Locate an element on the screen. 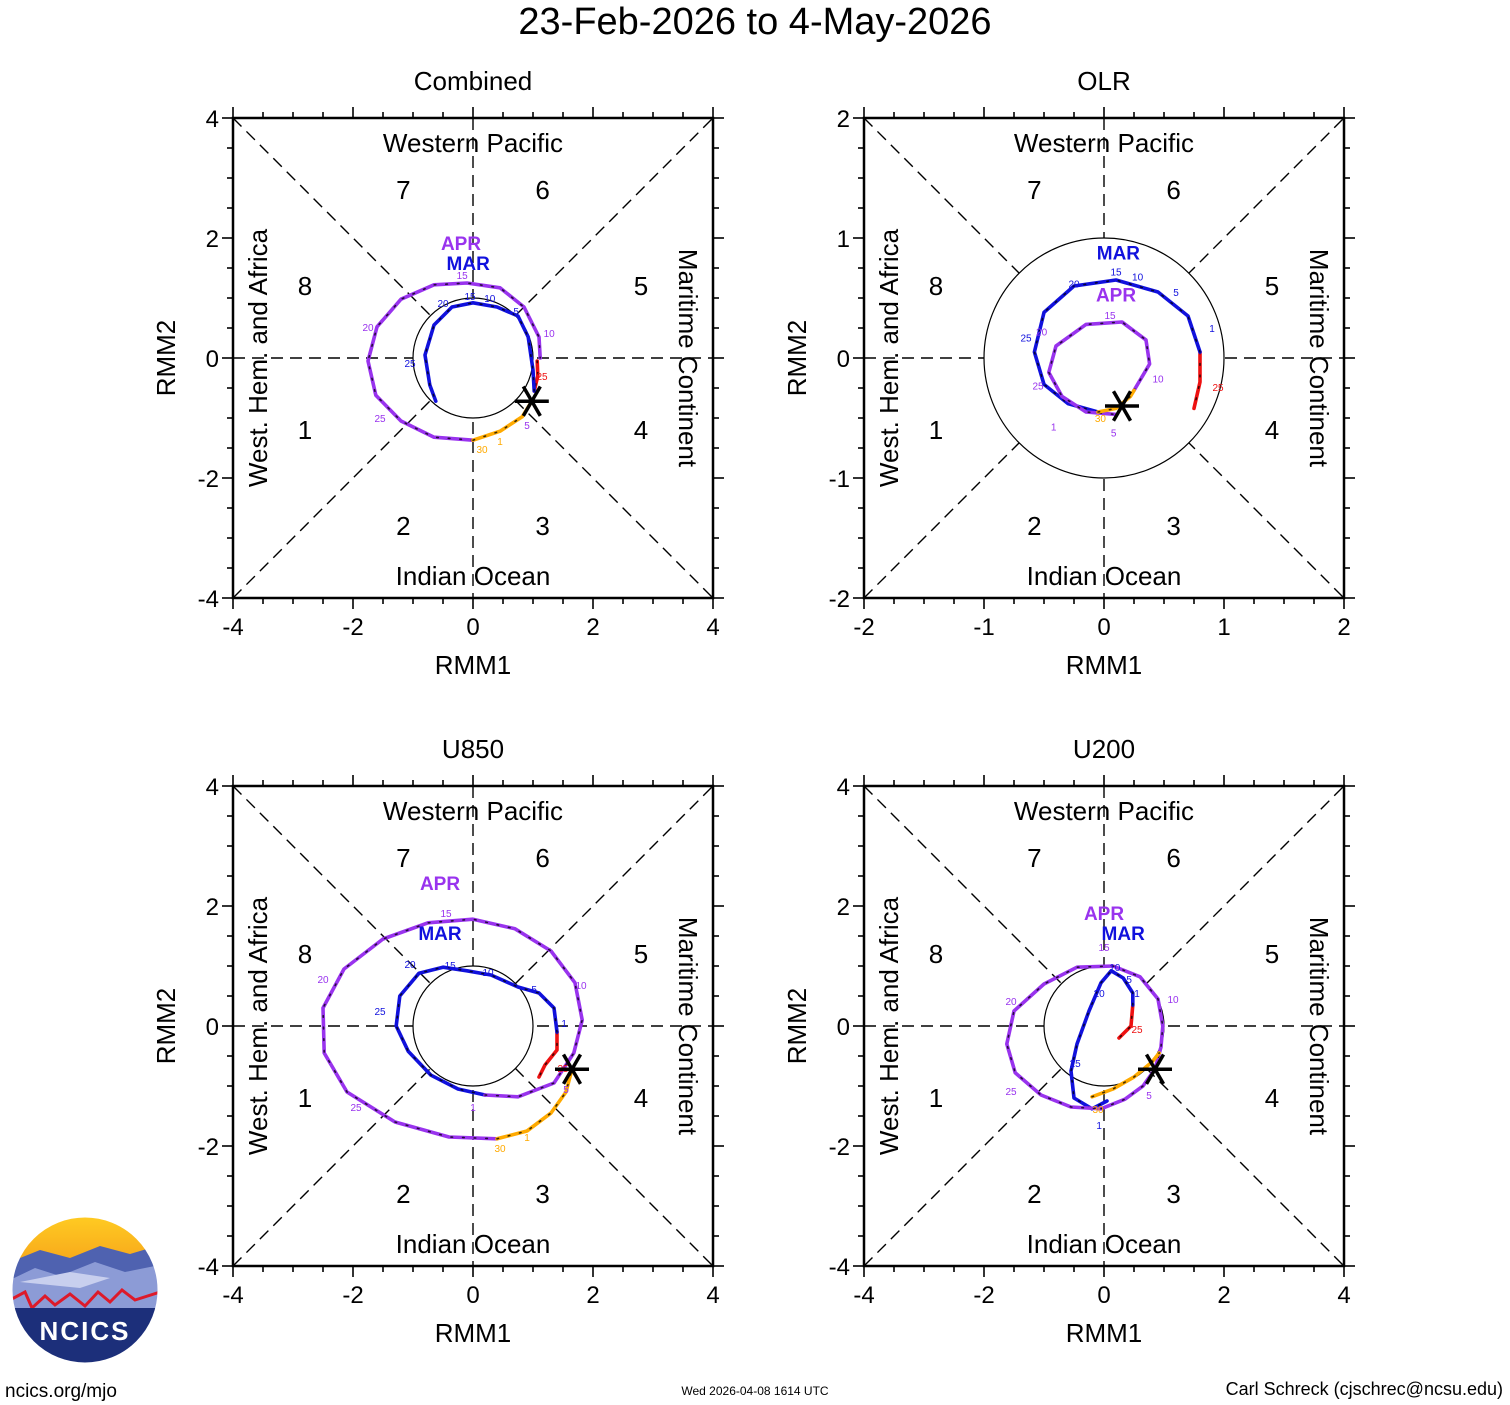 Image resolution: width=1510 pixels, height=1405 pixels. tick-marks is located at coordinates (473, 1026).